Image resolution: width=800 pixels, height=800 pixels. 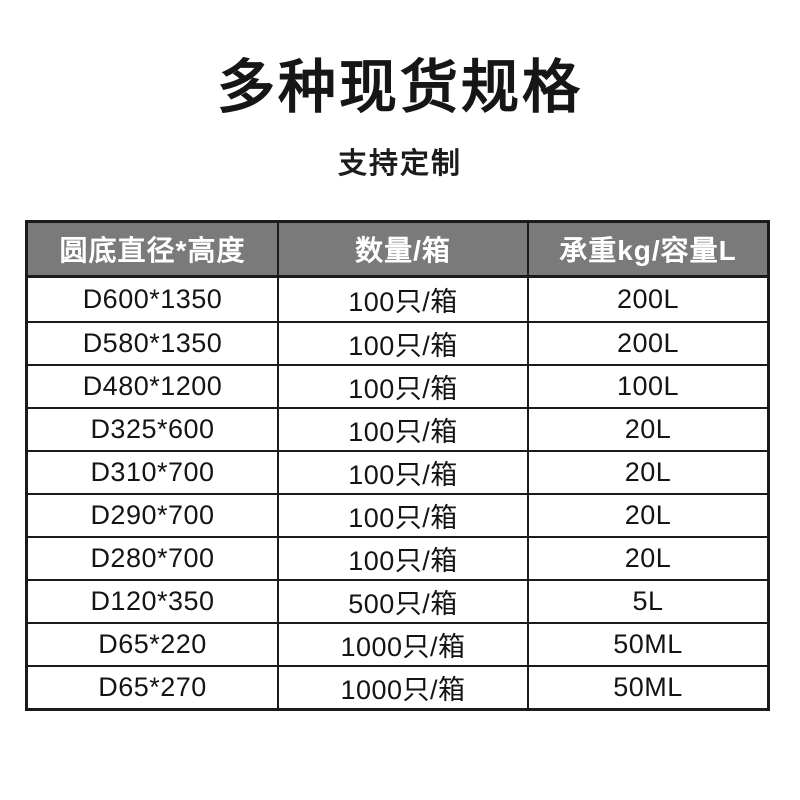 I want to click on header-cell-load-capacity: 承重kg/容量L, so click(x=647, y=249).